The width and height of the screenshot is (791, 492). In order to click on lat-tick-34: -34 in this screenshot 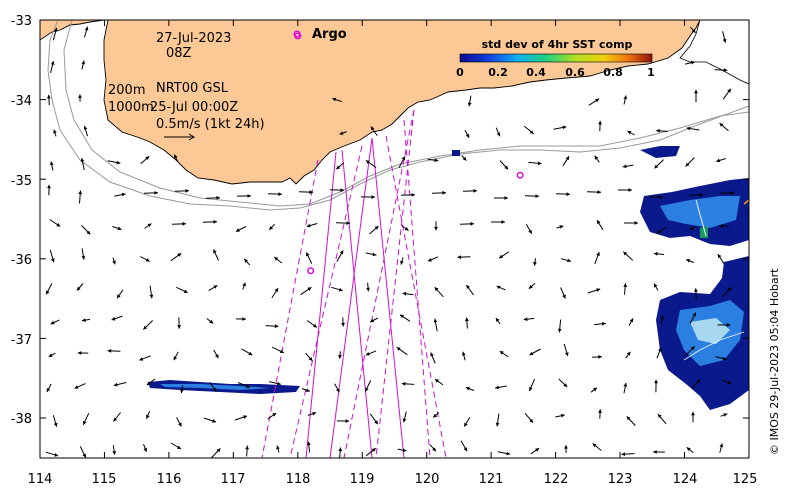, I will do `click(21, 101)`.